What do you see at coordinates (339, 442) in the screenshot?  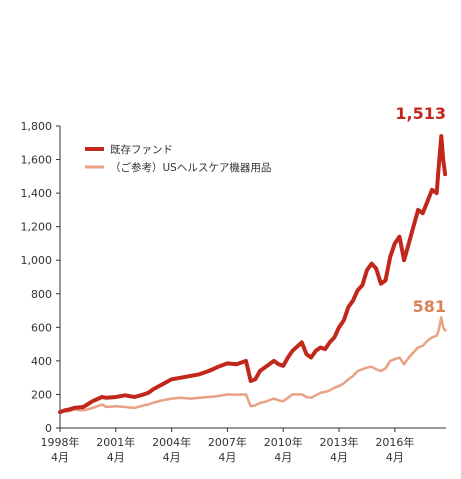 I see `x-tick-label-year: 2013年` at bounding box center [339, 442].